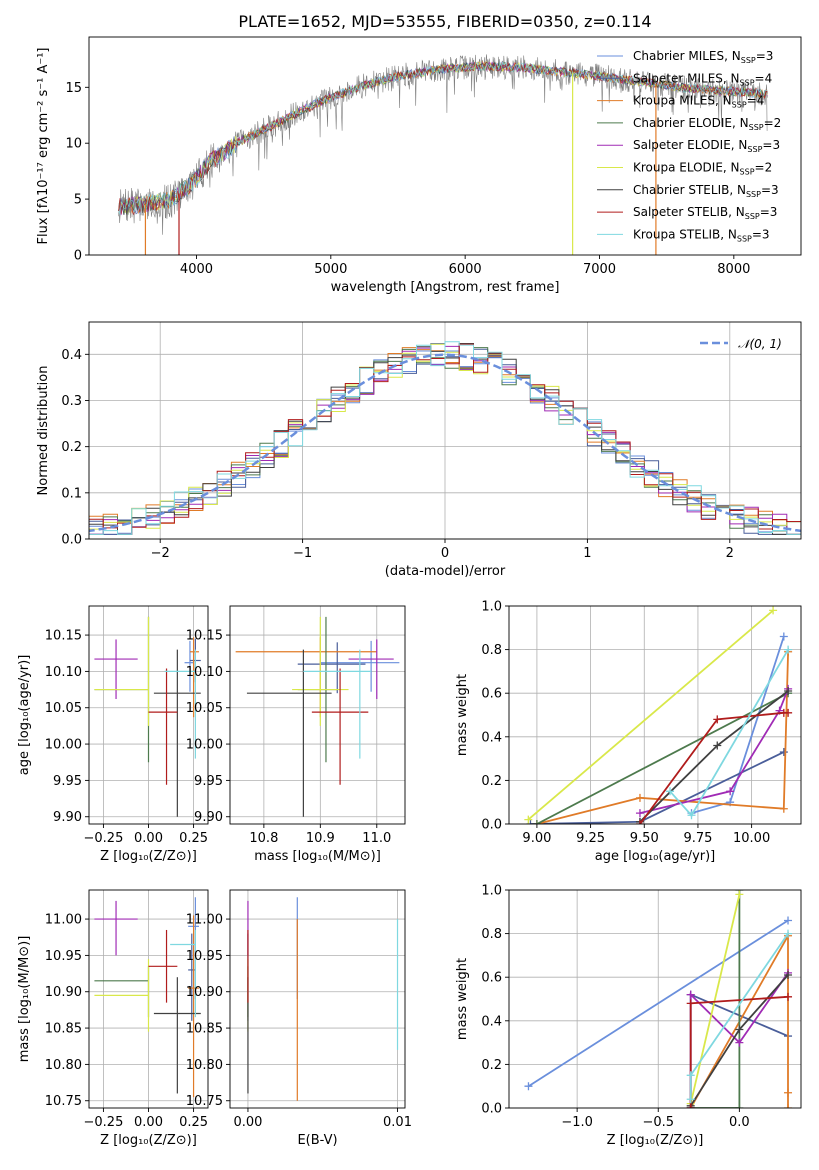 The image size is (819, 1170). I want to click on x-axis-label: wavelength [Angstrom, rest frame], so click(445, 287).